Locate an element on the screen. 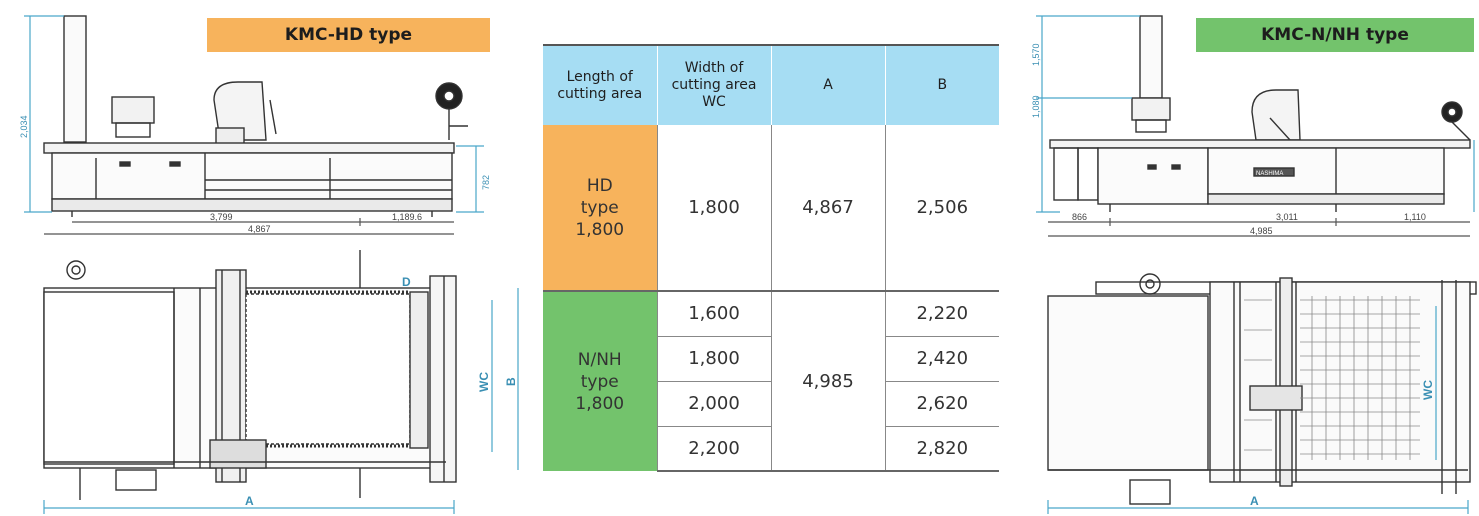 The image size is (1479, 516). nh-b-cell: 2,820 is located at coordinates (942, 449).